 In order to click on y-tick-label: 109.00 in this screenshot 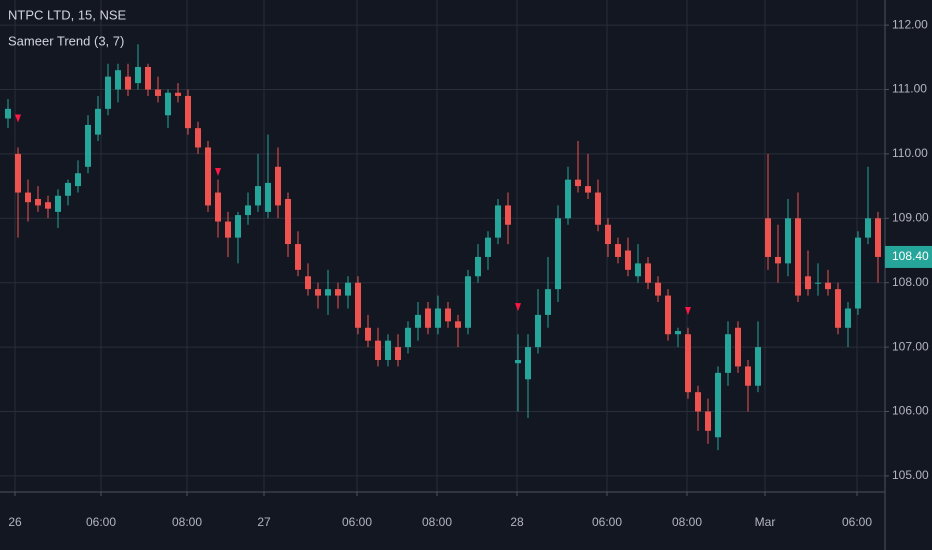, I will do `click(910, 217)`.